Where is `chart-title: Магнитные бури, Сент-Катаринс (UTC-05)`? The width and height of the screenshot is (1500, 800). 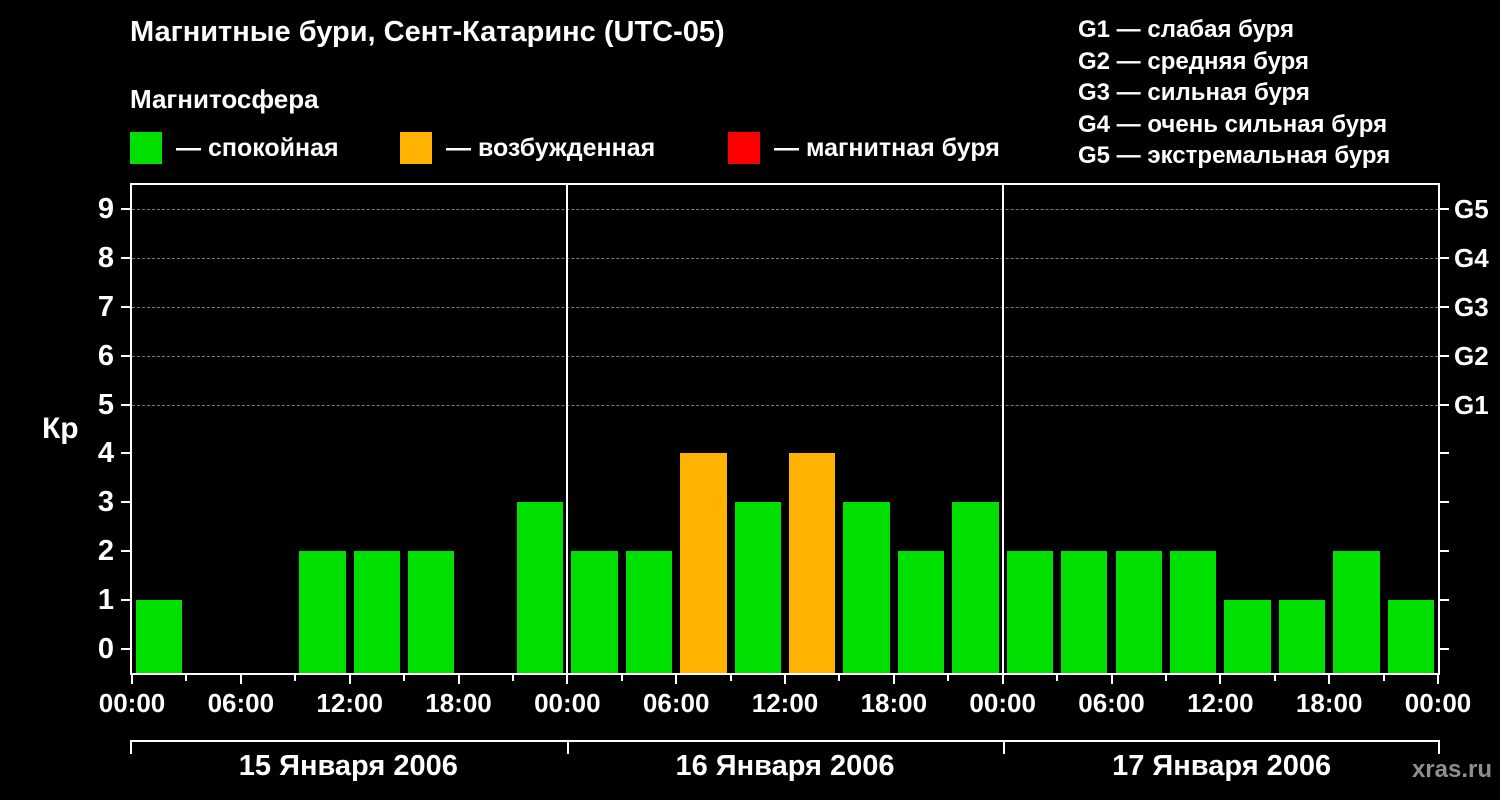 chart-title: Магнитные бури, Сент-Катаринс (UTC-05) is located at coordinates (427, 32).